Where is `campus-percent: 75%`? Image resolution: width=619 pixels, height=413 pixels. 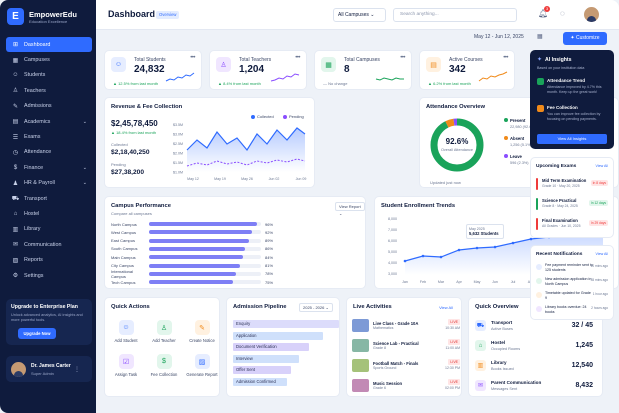 campus-percent: 75% is located at coordinates (269, 282).